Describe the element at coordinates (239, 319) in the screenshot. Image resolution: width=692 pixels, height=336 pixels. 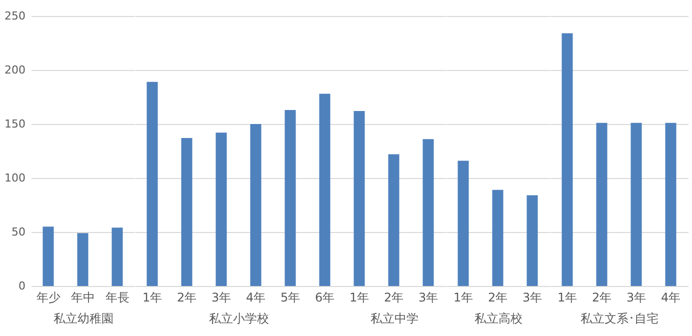
I see `x-axis-title: 私立小学校` at that location.